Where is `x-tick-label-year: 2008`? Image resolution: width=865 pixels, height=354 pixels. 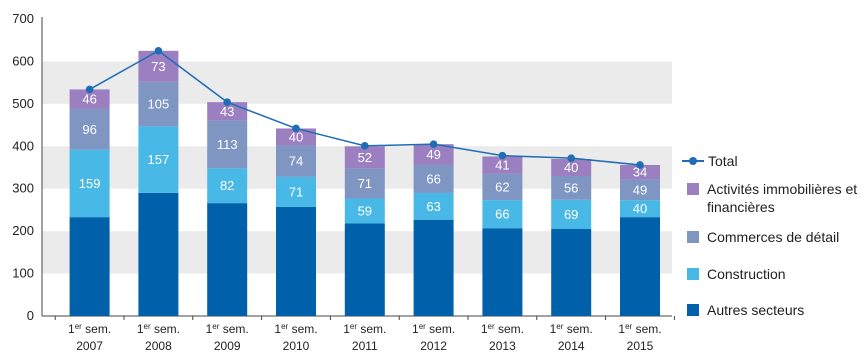 x-tick-label-year: 2008 is located at coordinates (158, 346).